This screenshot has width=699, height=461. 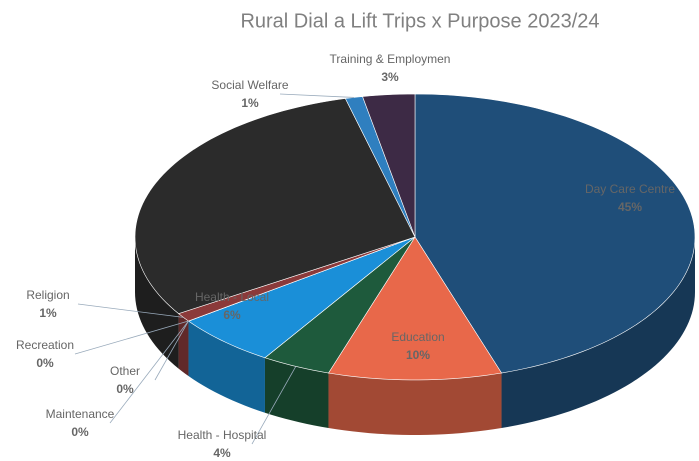 I want to click on value-label: 4%, so click(x=222, y=453).